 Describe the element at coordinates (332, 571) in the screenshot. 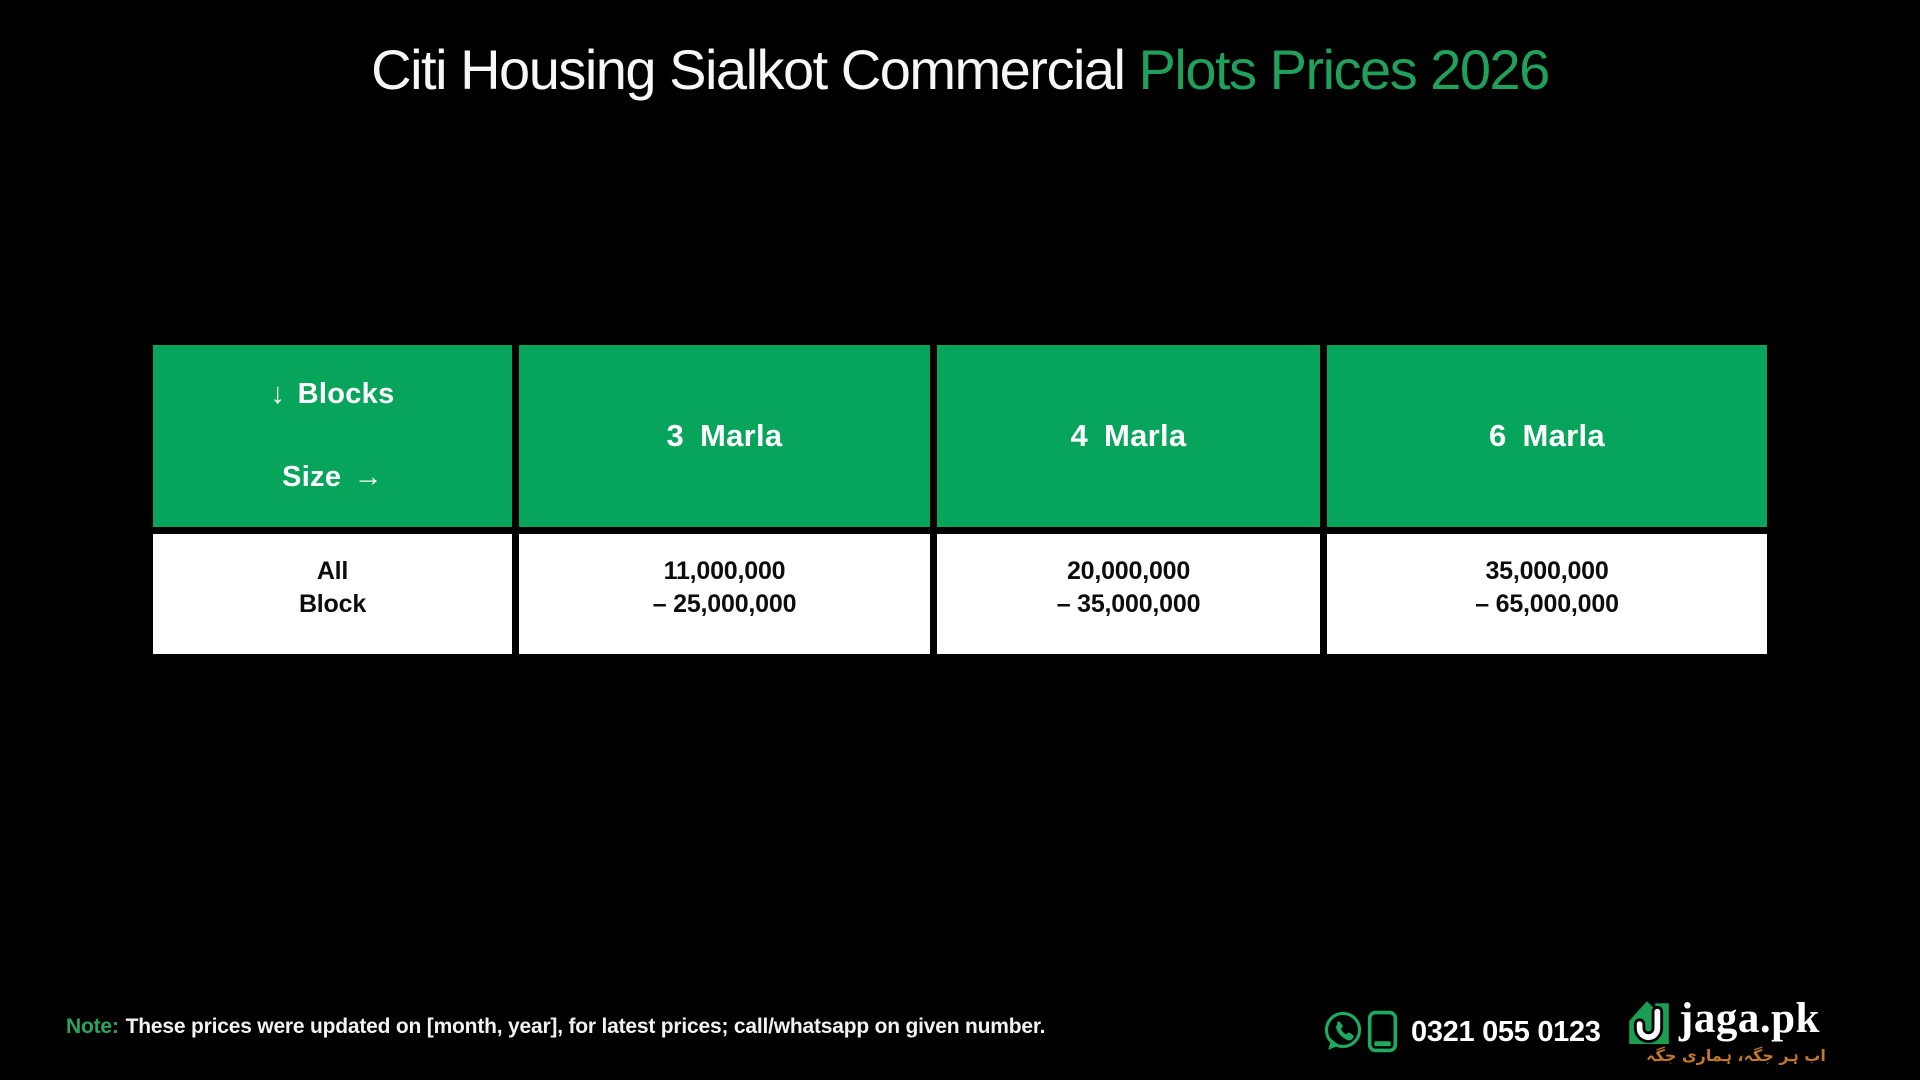

I see `row-label-line1: All` at that location.